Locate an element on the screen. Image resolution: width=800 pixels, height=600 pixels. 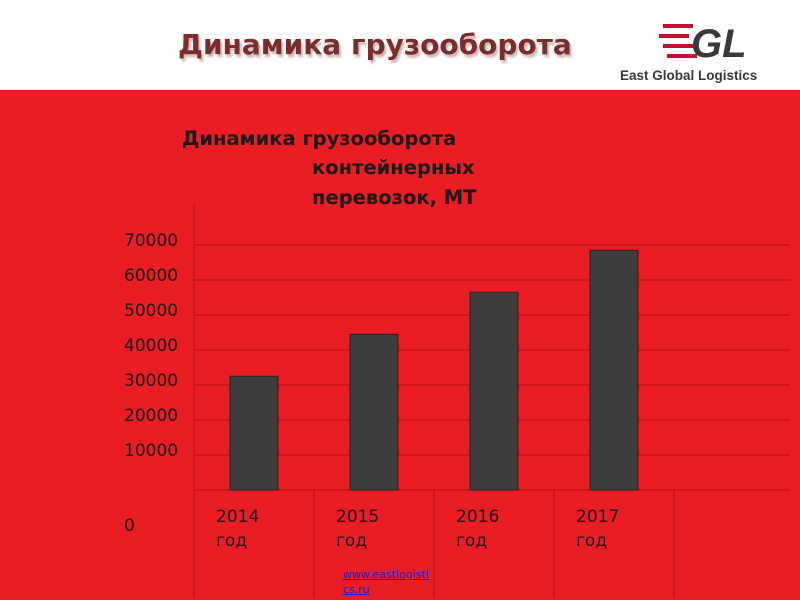
bar-2014 is located at coordinates (254, 433).